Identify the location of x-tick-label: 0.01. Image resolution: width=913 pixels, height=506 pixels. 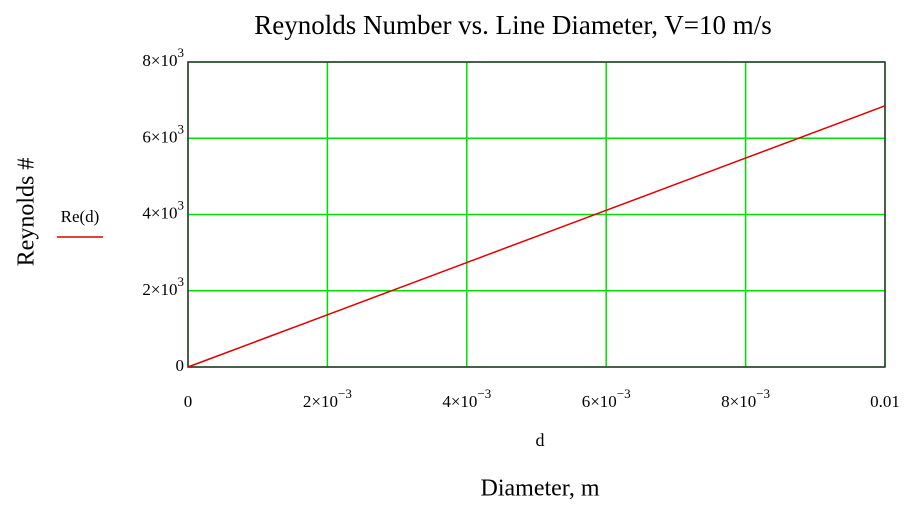
(885, 401).